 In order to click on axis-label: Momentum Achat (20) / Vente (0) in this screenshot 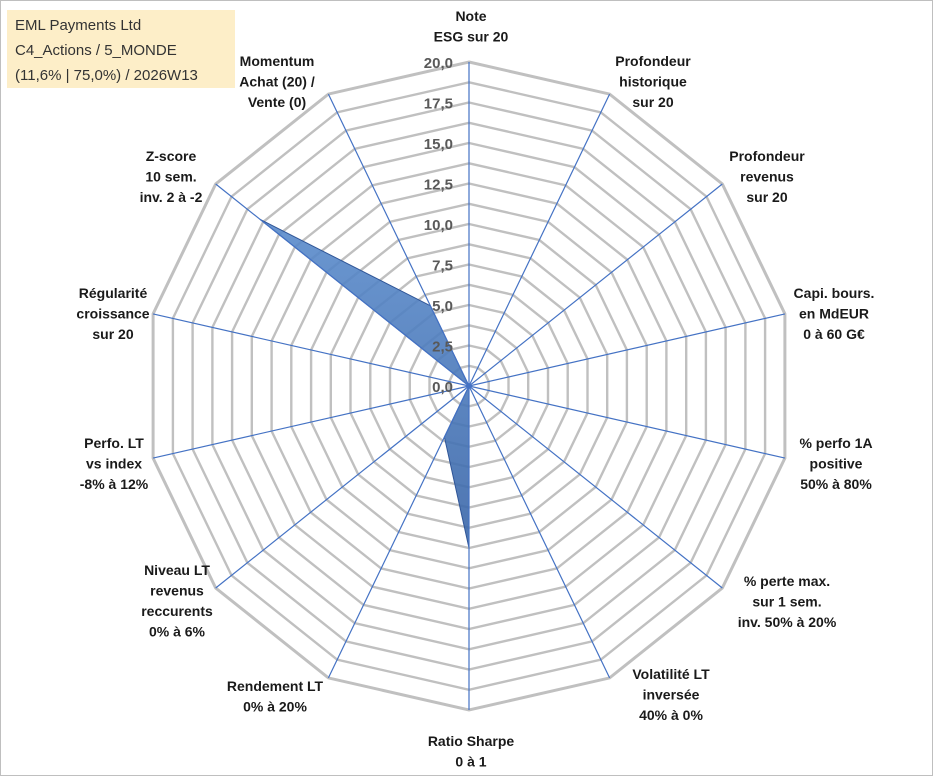, I will do `click(277, 81)`.